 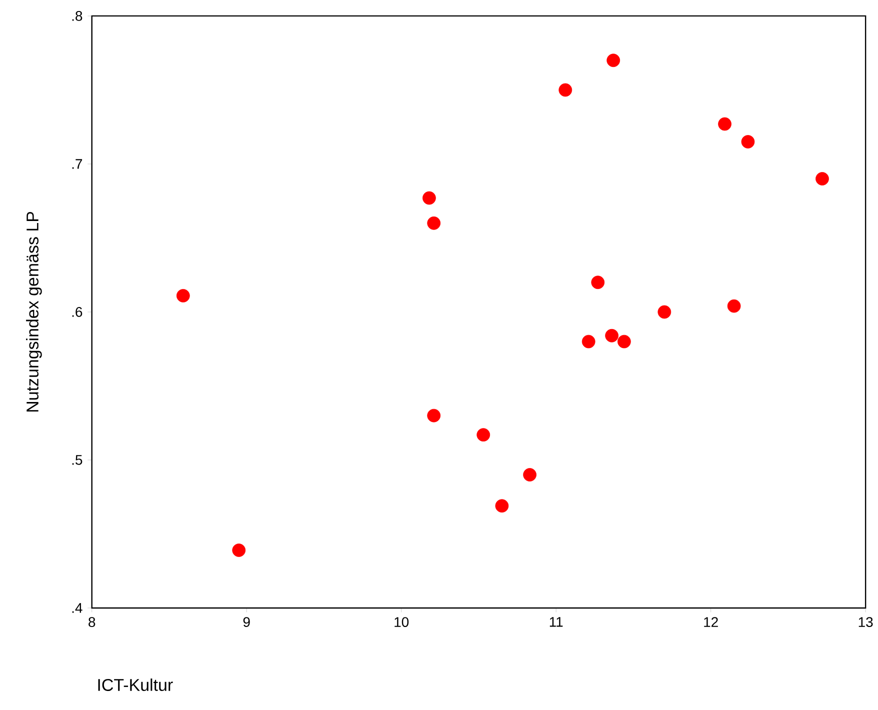 What do you see at coordinates (77, 312) in the screenshot?
I see `y-tick-label: .6` at bounding box center [77, 312].